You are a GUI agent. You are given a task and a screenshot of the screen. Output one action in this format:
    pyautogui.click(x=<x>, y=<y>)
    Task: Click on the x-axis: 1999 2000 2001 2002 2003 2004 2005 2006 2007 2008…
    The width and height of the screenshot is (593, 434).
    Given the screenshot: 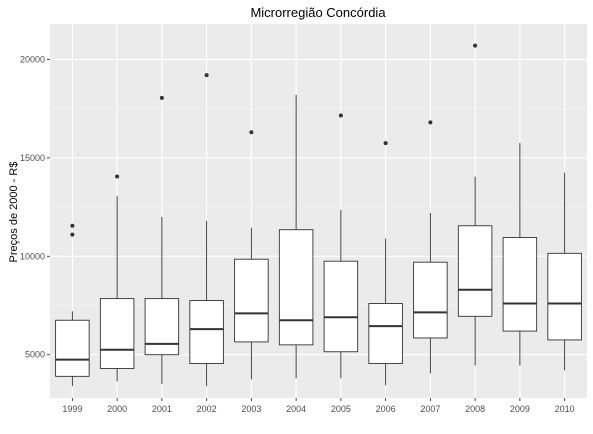 What is the action you would take?
    pyautogui.click(x=318, y=406)
    